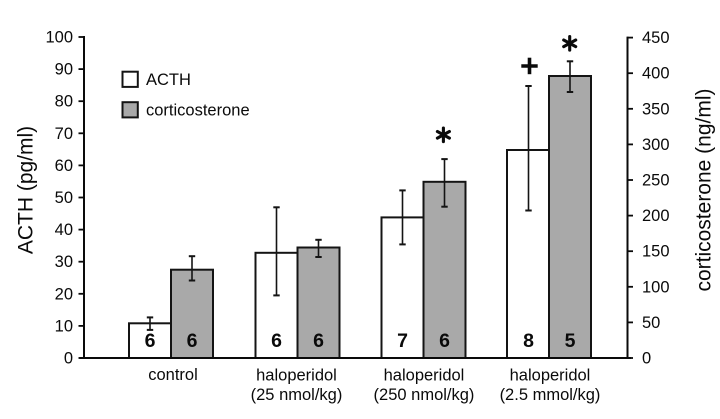  I want to click on svg-text: 10, so click(64, 326).